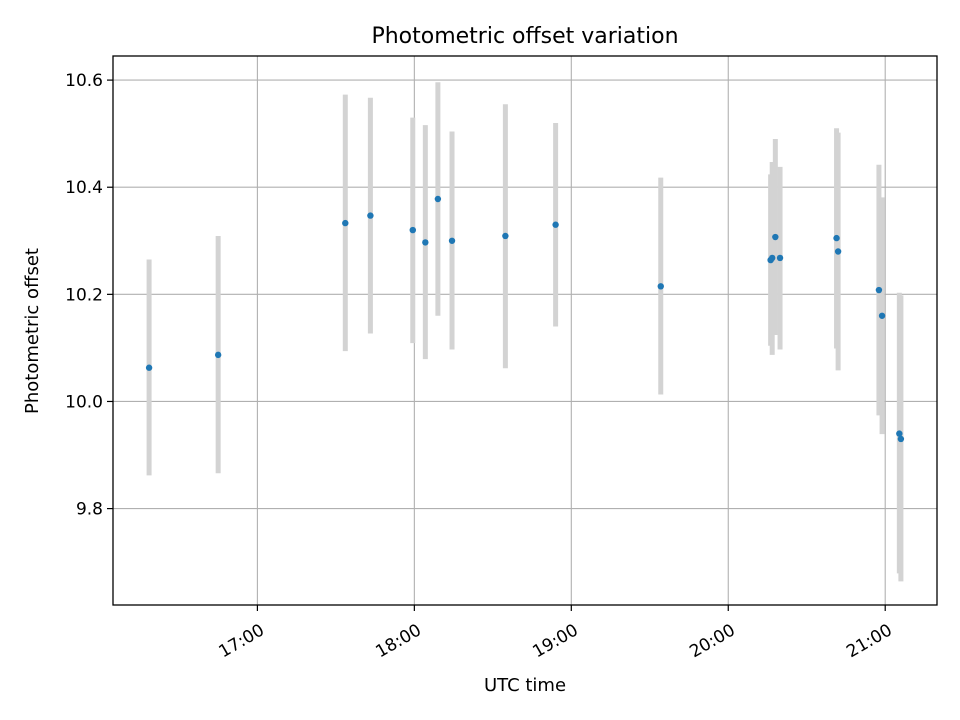  I want to click on y-tick-label: 10.0, so click(84, 402).